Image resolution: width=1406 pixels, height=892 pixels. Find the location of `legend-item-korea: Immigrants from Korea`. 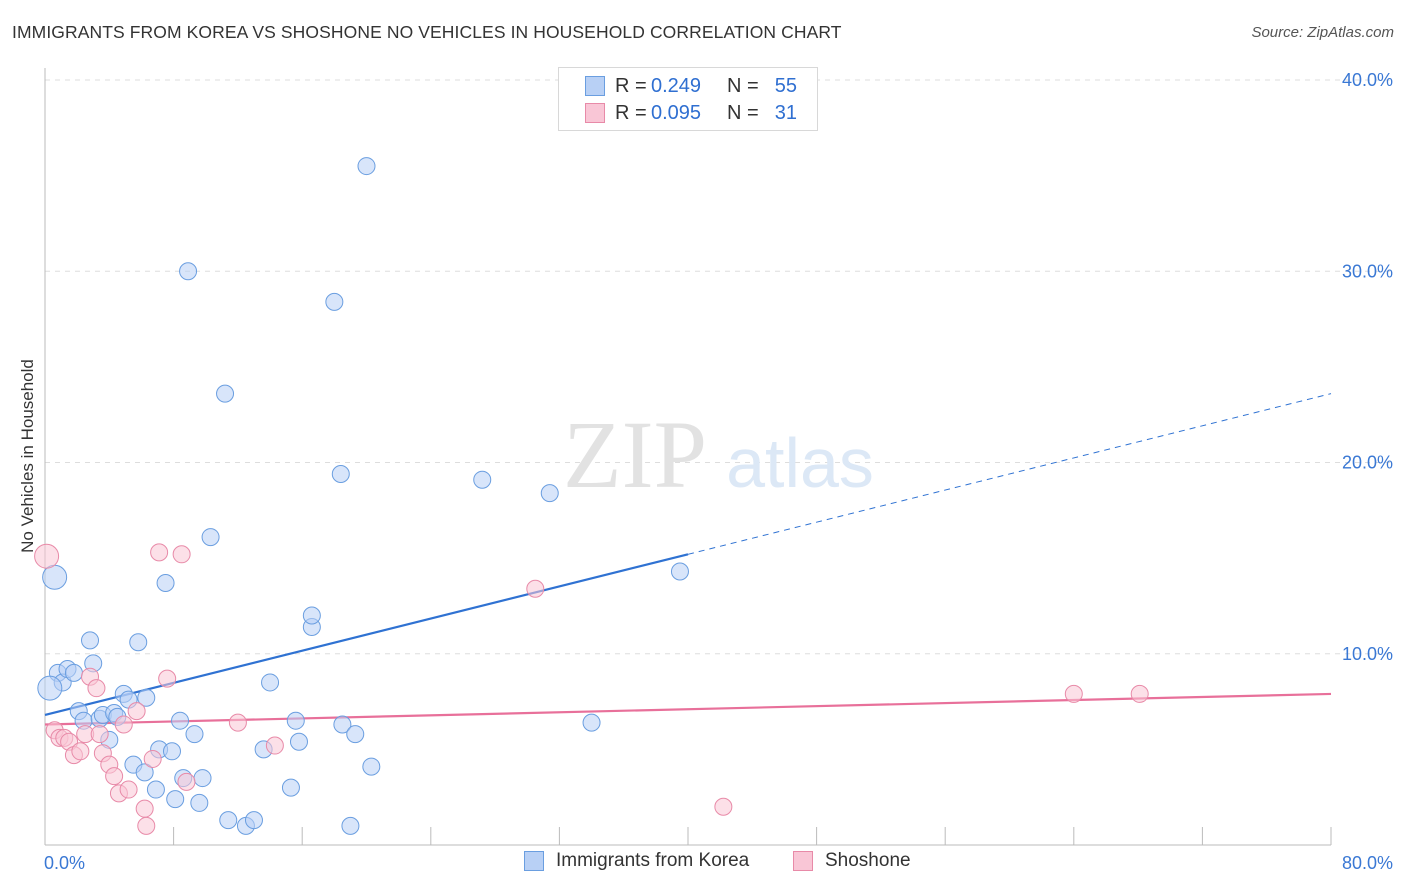

legend-item-korea: Immigrants from Korea is located at coordinates (636, 861).